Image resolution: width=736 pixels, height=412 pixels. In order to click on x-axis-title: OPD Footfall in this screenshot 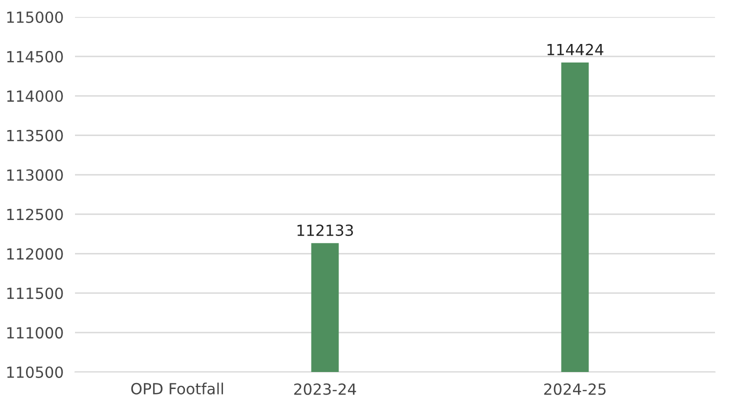, I will do `click(177, 388)`.